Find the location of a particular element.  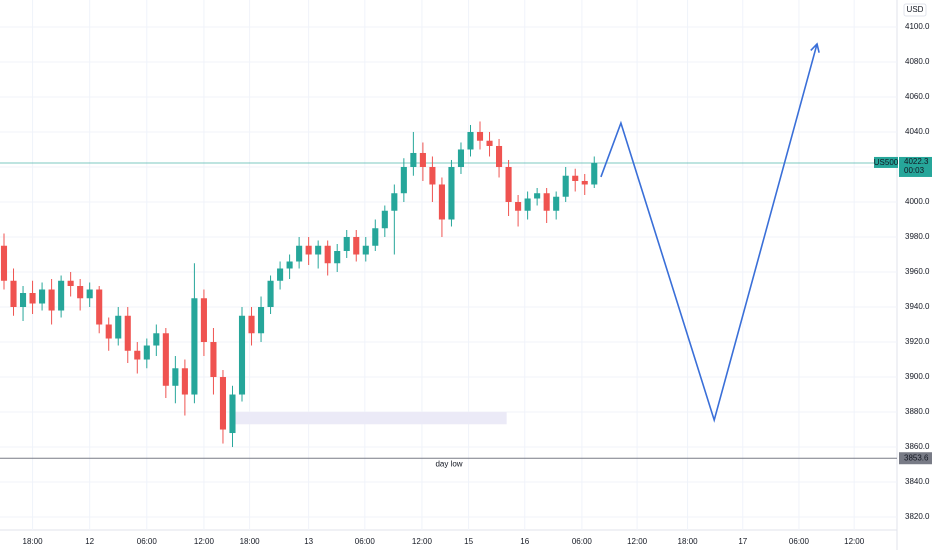

level-label: day low is located at coordinates (448, 463).